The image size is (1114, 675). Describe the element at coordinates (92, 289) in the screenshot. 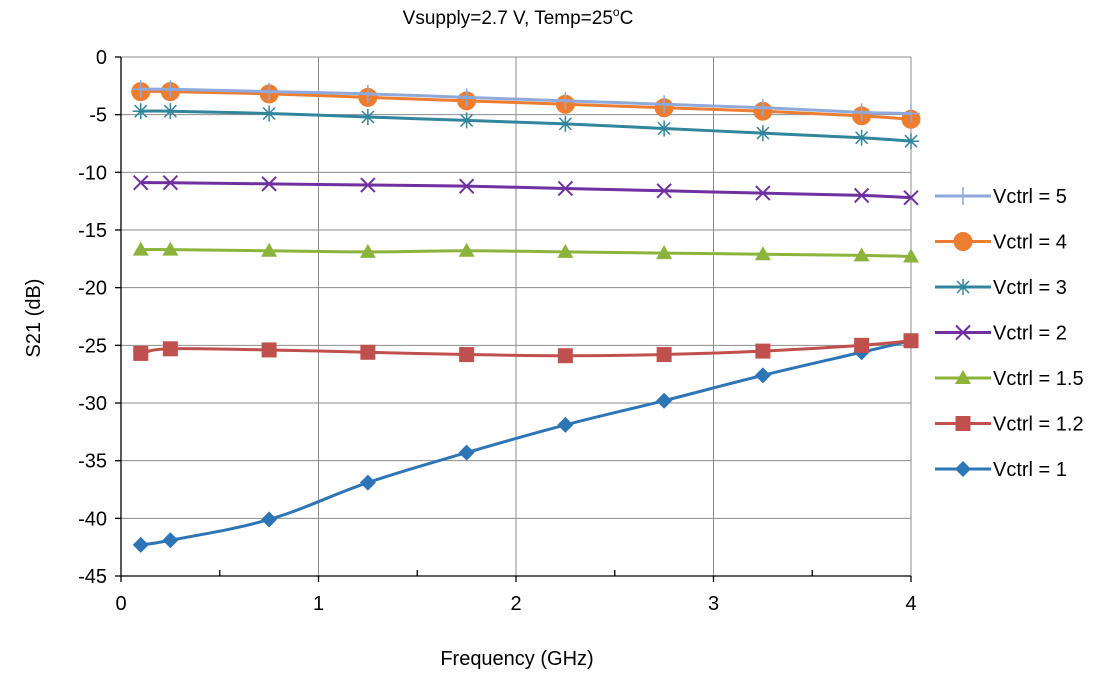

I see `y-tick-label: -20` at that location.